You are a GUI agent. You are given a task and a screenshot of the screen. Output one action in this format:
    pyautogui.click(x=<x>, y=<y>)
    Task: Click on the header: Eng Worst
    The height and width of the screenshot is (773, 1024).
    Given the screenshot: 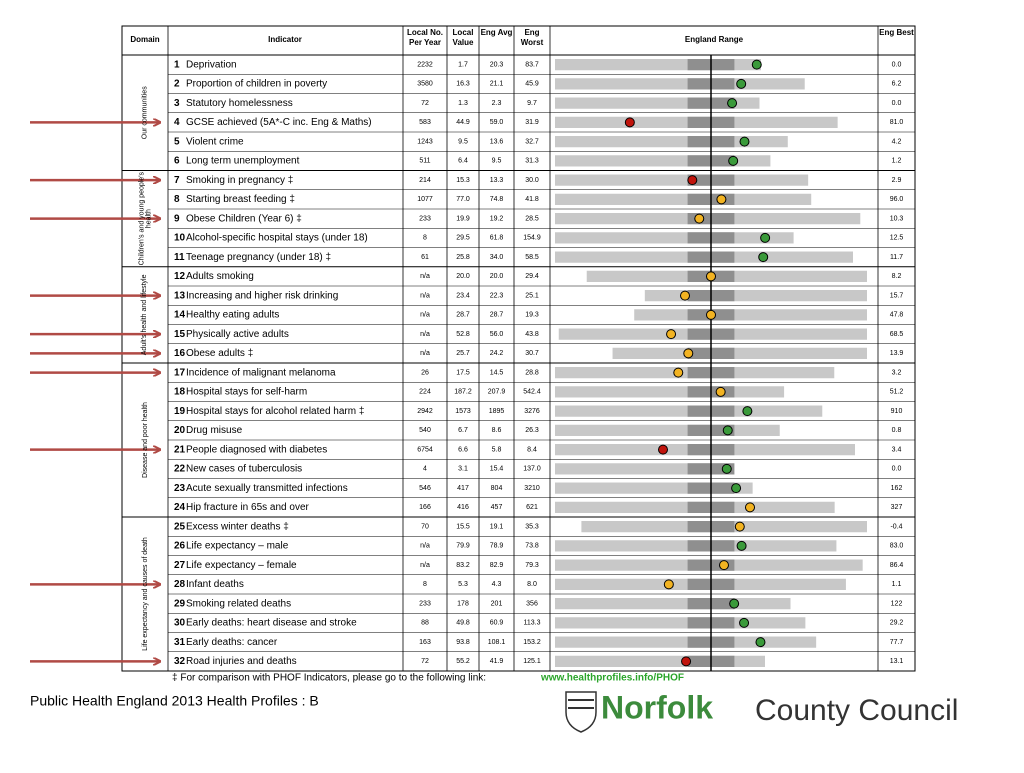 What is the action you would take?
    pyautogui.click(x=532, y=37)
    